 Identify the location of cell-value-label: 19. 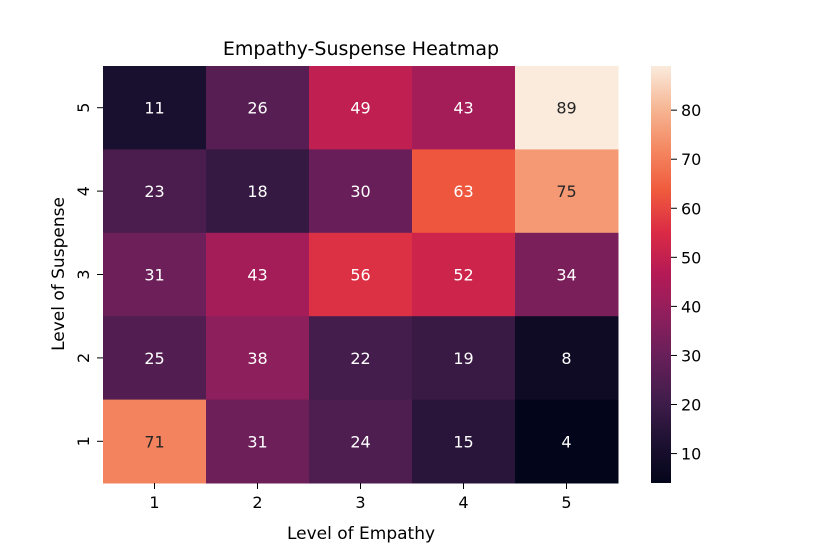
(463, 358).